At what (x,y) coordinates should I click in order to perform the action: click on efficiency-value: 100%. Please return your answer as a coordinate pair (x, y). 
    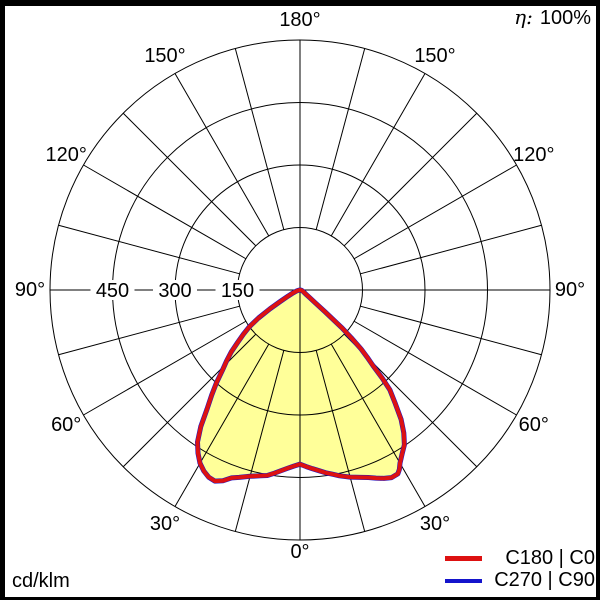
    Looking at the image, I should click on (565, 18).